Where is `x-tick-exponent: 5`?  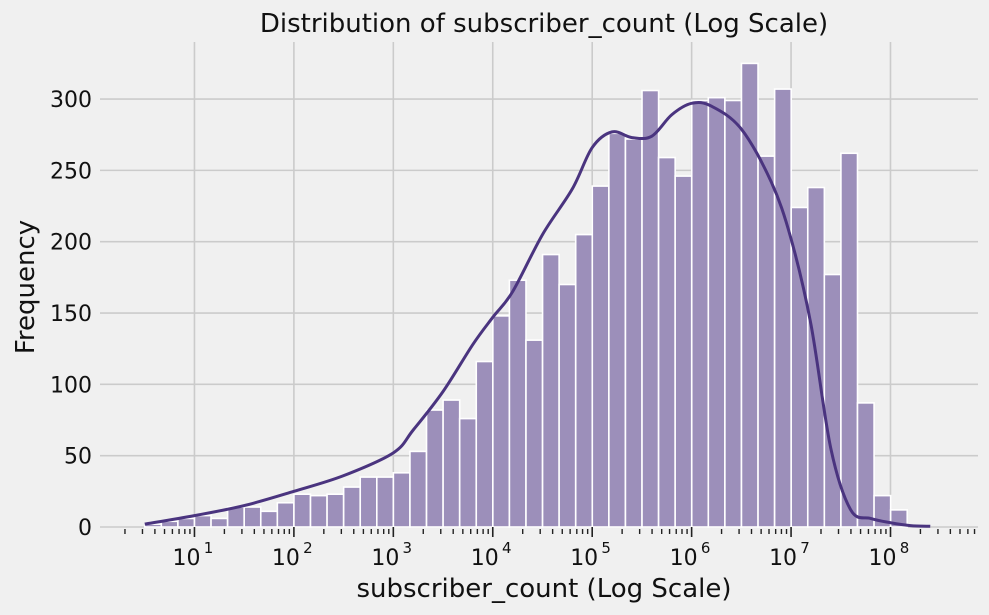 x-tick-exponent: 5 is located at coordinates (606, 548).